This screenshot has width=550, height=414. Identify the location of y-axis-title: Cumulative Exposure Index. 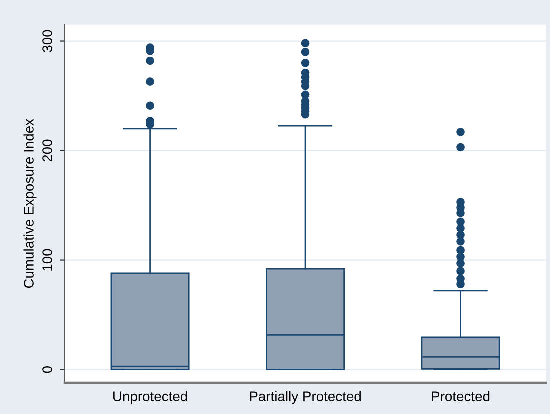
(30, 203).